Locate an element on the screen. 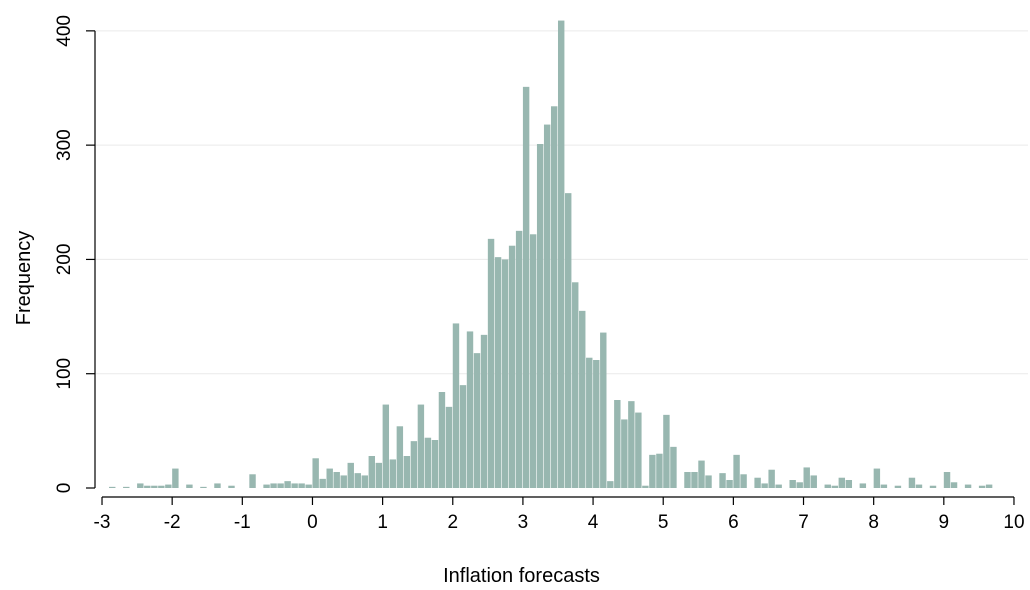 Image resolution: width=1030 pixels, height=590 pixels. y-axis-title: Frequency is located at coordinates (24, 278).